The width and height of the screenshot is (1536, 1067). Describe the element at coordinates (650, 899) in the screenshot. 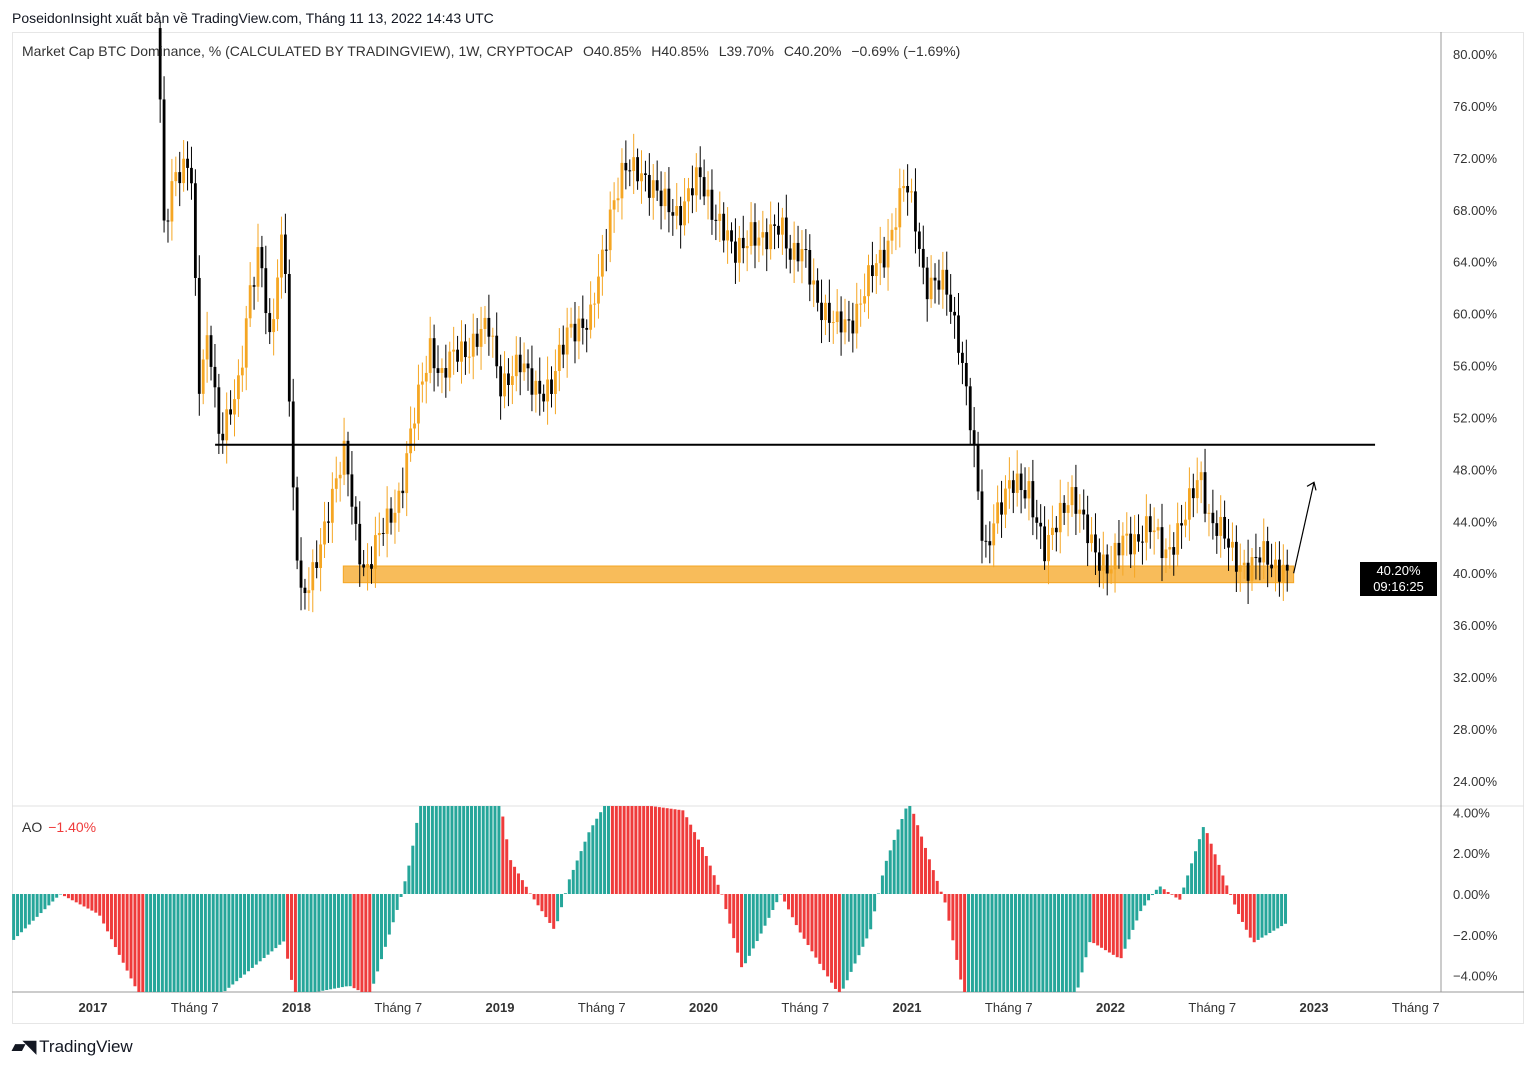

I see `ao-histogram` at that location.